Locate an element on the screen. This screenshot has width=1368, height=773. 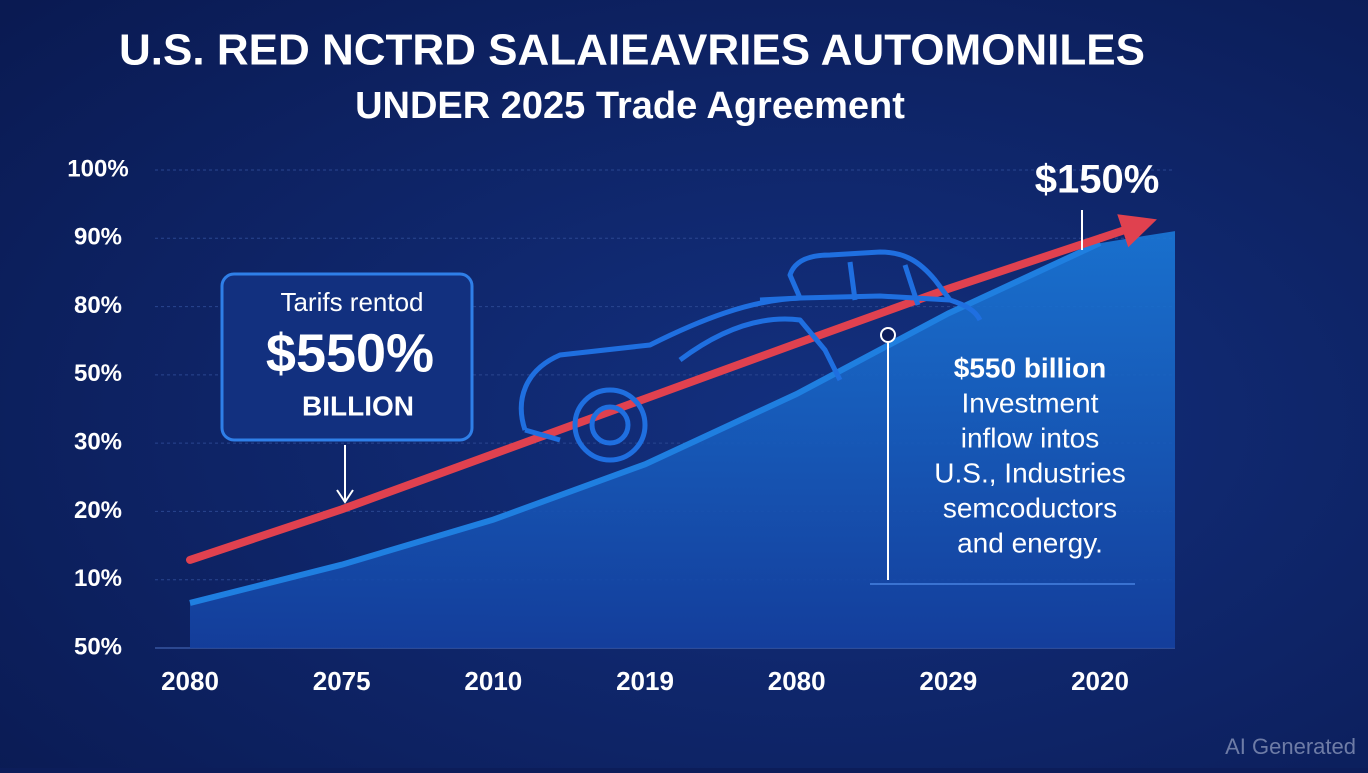
note-line: $550 billion is located at coordinates (1030, 367).